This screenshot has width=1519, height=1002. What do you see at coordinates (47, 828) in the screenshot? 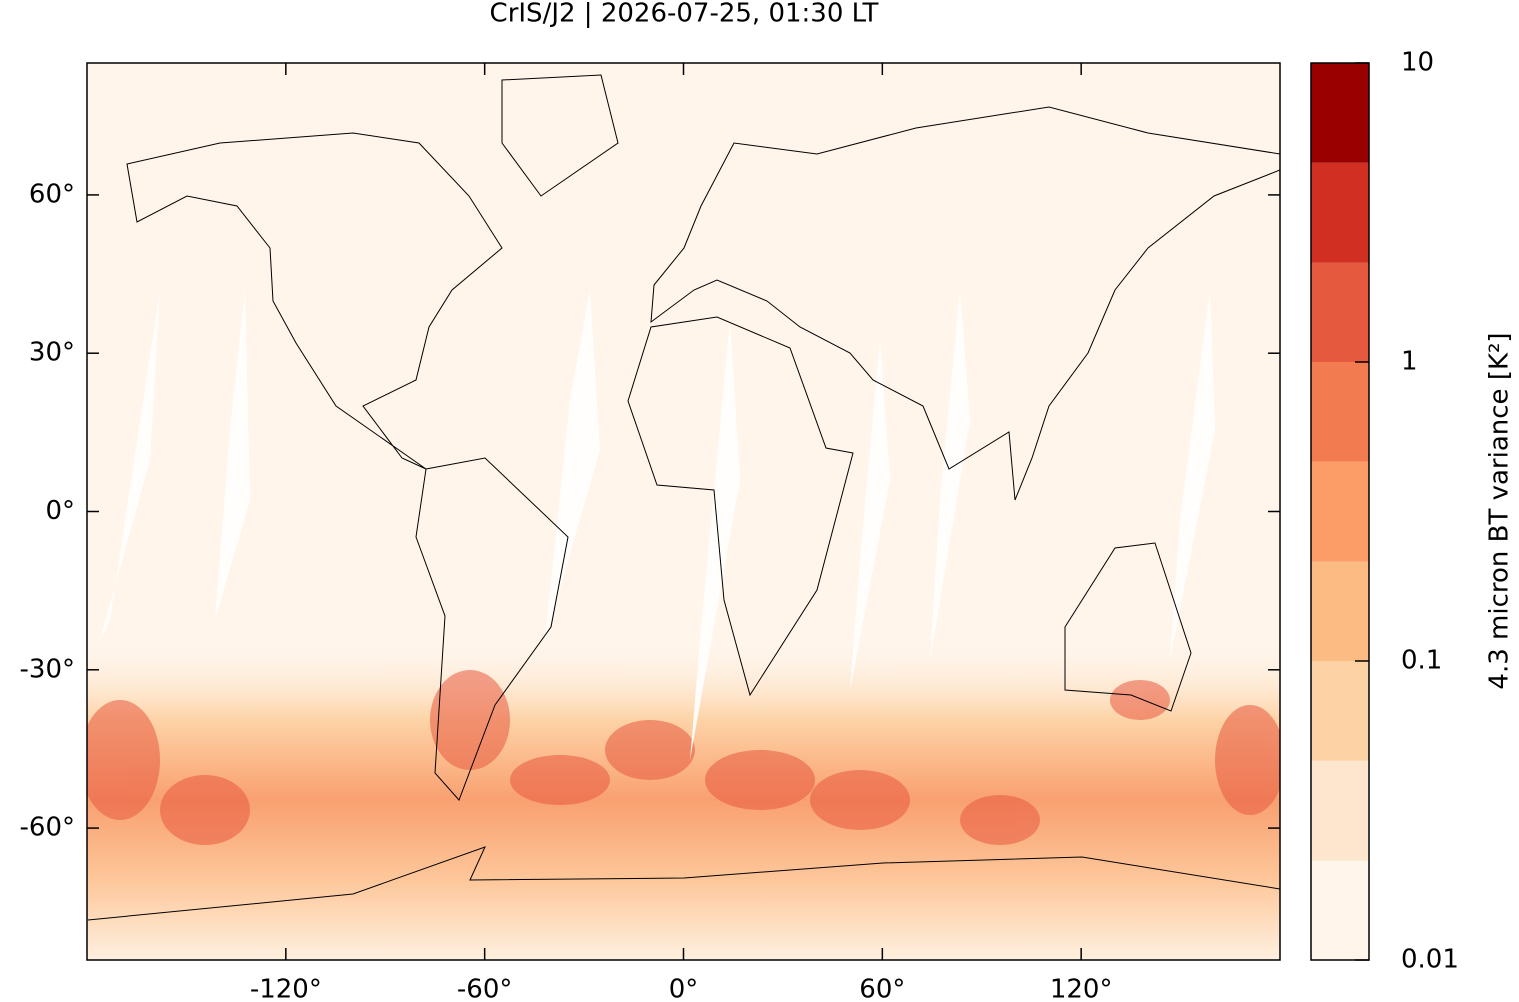
I see `y-tick-label: -60°` at bounding box center [47, 828].